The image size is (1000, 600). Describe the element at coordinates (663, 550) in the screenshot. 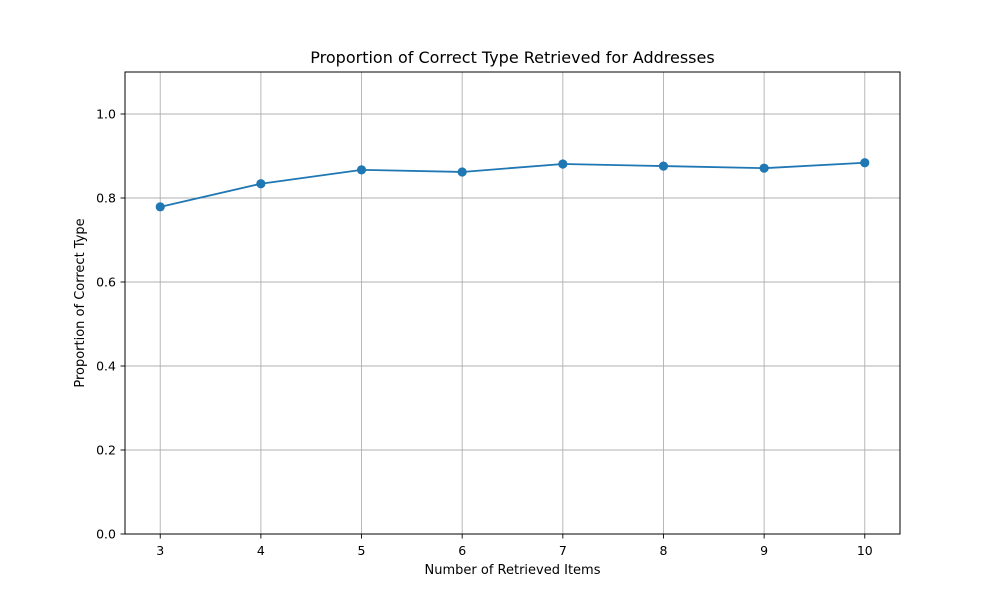

I see `x-tick-label: 8` at that location.